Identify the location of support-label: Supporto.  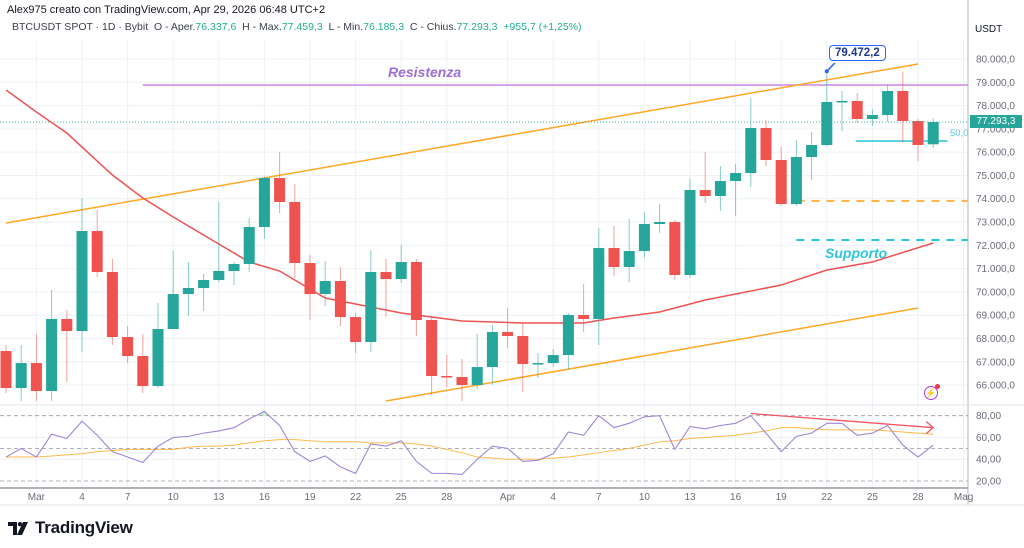
(856, 253).